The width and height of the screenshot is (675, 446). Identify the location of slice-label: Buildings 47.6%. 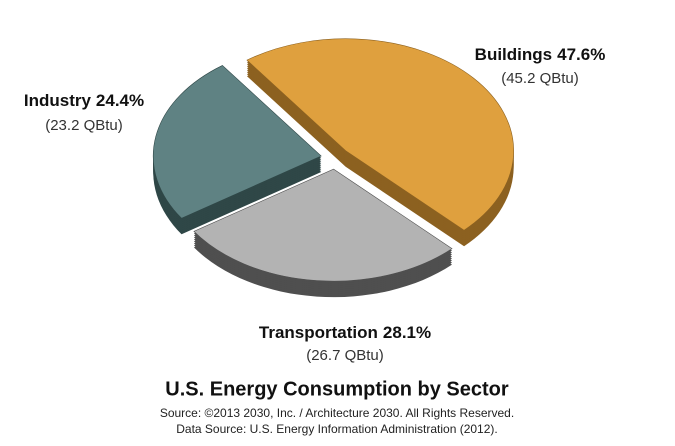
(540, 54).